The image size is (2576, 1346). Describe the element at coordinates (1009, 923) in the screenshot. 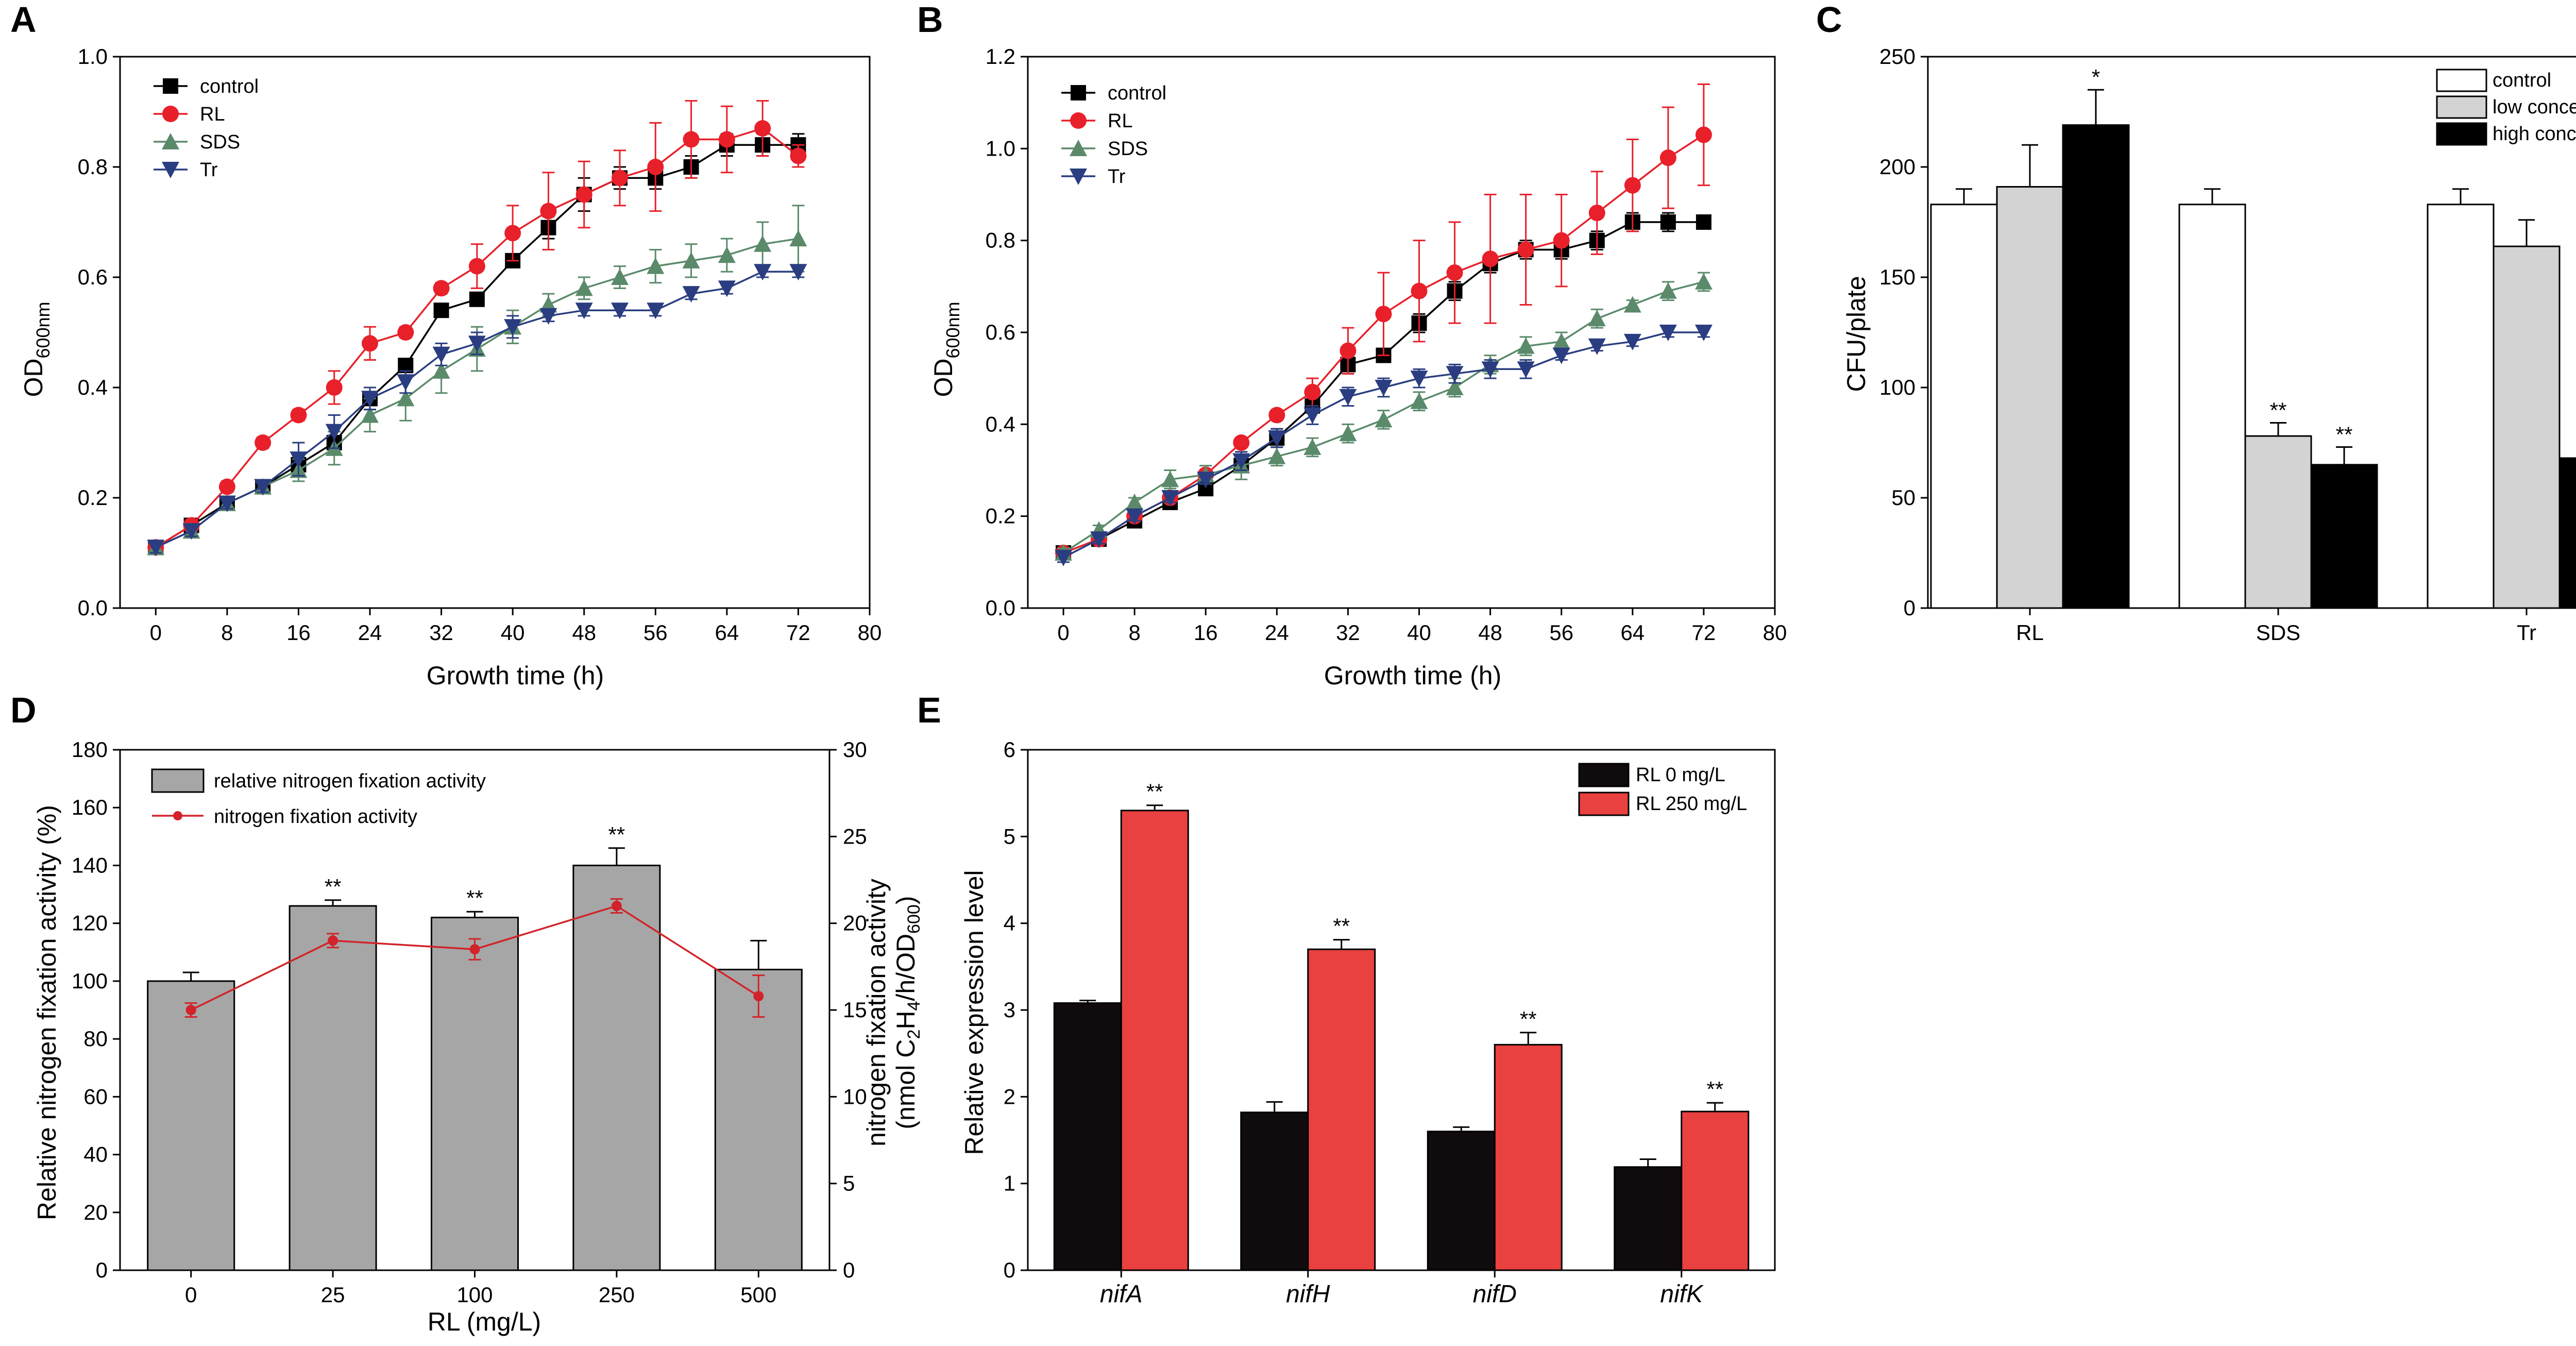

I see `y-tick-label: 4` at that location.